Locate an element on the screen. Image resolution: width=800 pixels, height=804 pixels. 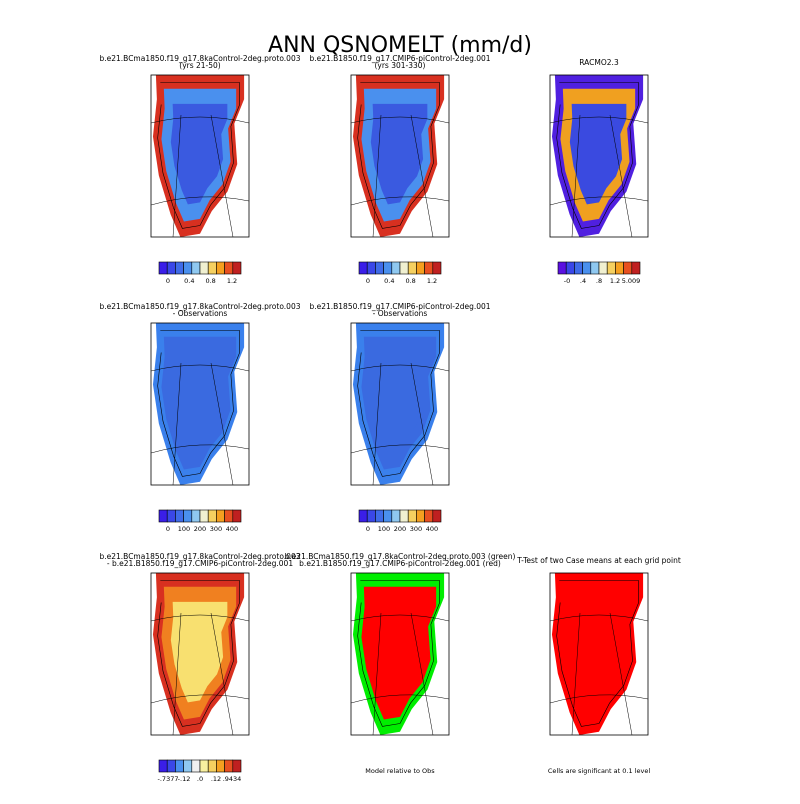
panel-title: - Observations is located at coordinates (400, 313).